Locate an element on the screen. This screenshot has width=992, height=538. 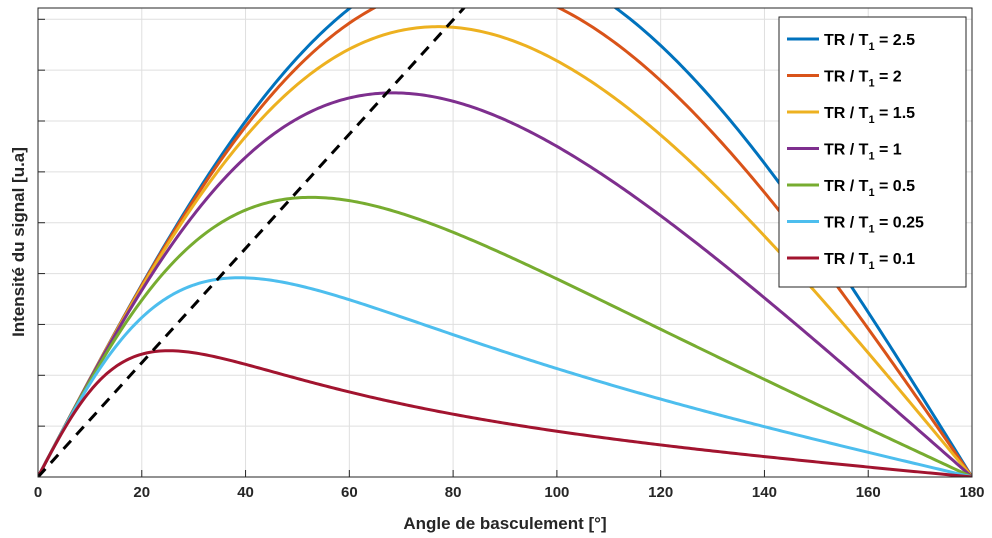
legend-label: TR / T1 = 0.5 is located at coordinates (869, 188).